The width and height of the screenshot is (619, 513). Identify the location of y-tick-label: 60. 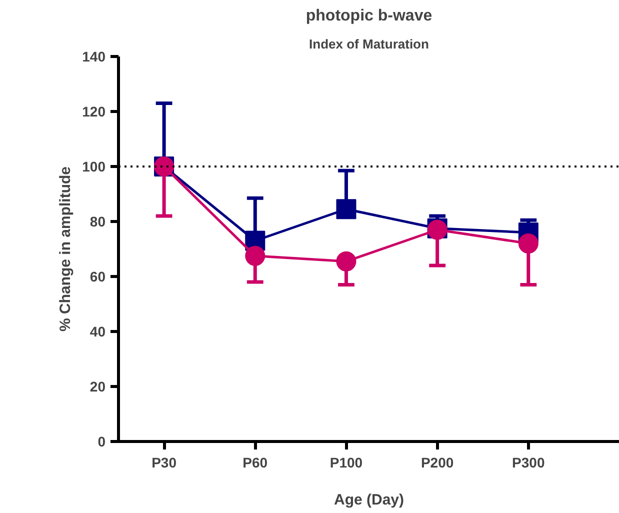
(98, 276).